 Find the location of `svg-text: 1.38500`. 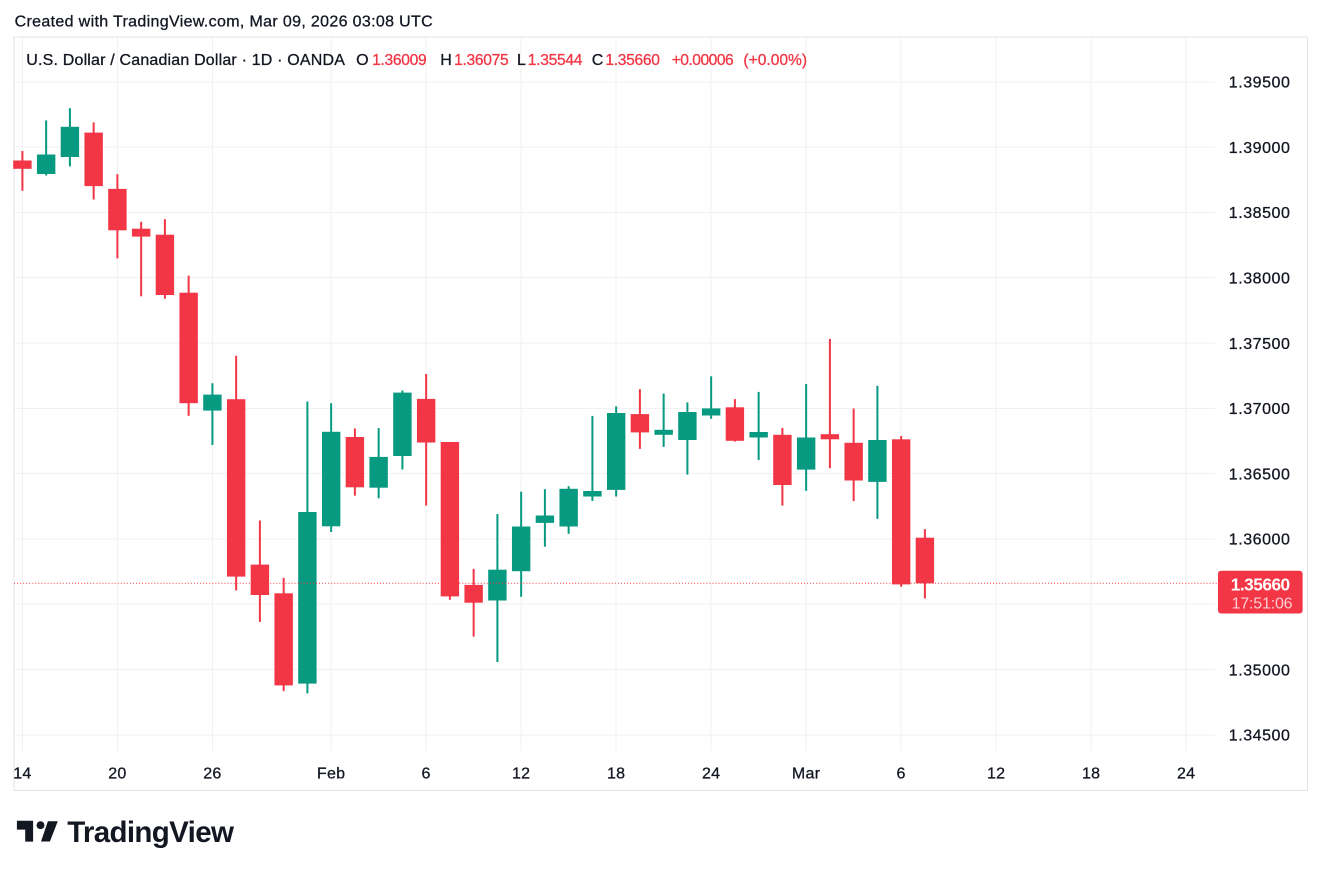

svg-text: 1.38500 is located at coordinates (1260, 213).